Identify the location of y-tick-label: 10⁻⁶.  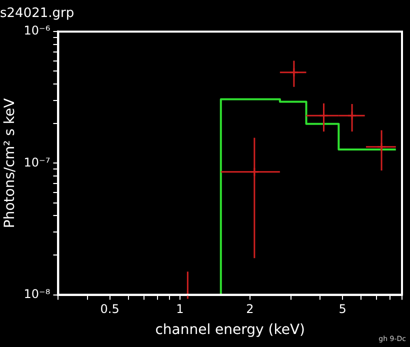
(37, 31).